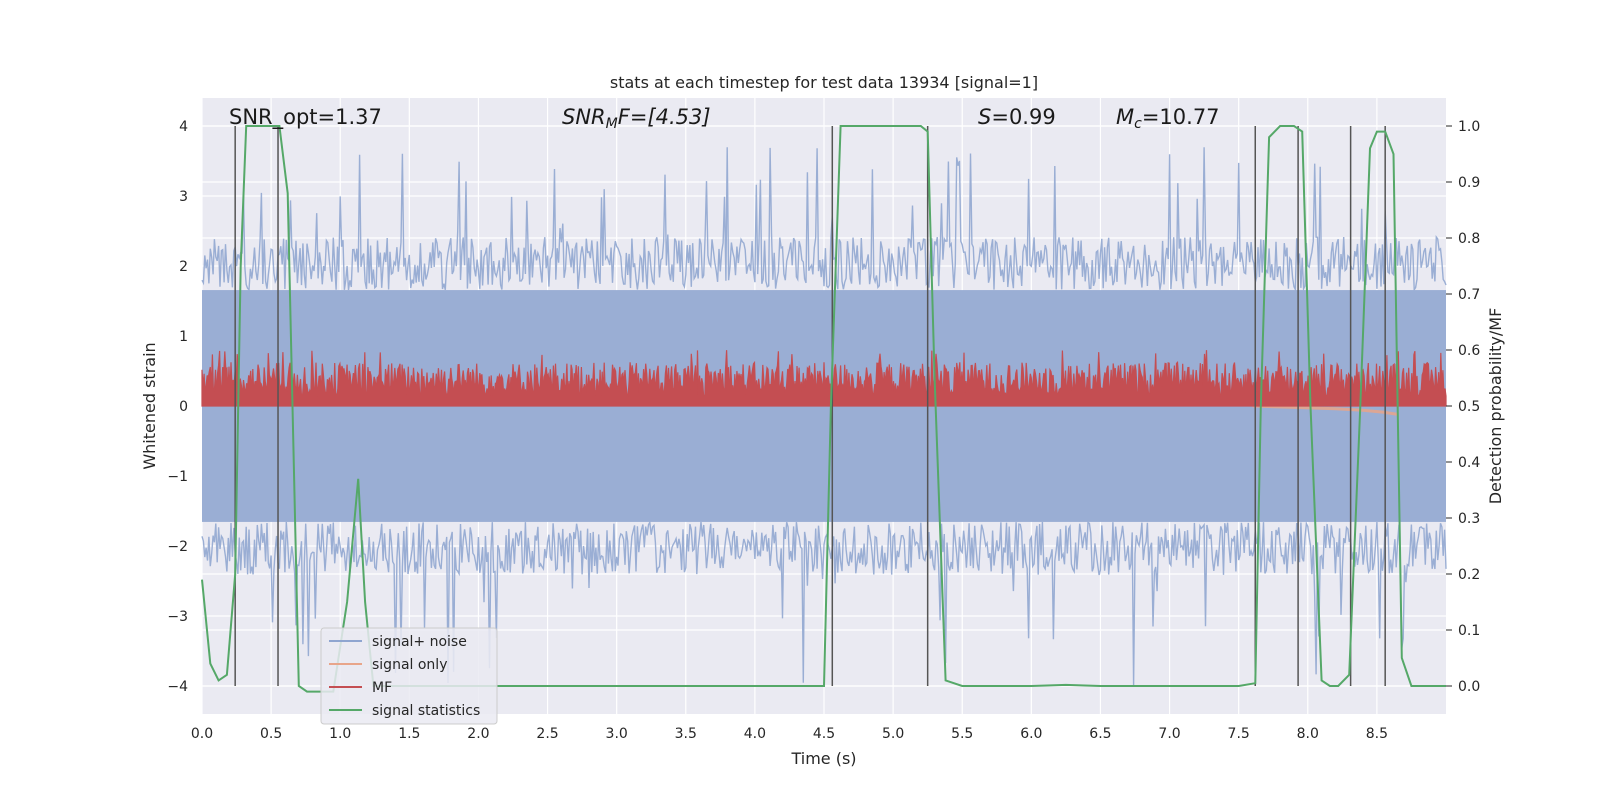 Image resolution: width=1600 pixels, height=800 pixels. Describe the element at coordinates (1469, 127) in the screenshot. I see `y-right-tick-label: 1.0` at that location.